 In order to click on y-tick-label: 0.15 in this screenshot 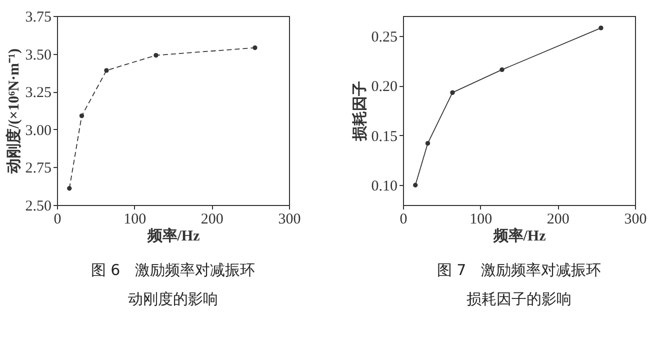, I will do `click(384, 136)`.